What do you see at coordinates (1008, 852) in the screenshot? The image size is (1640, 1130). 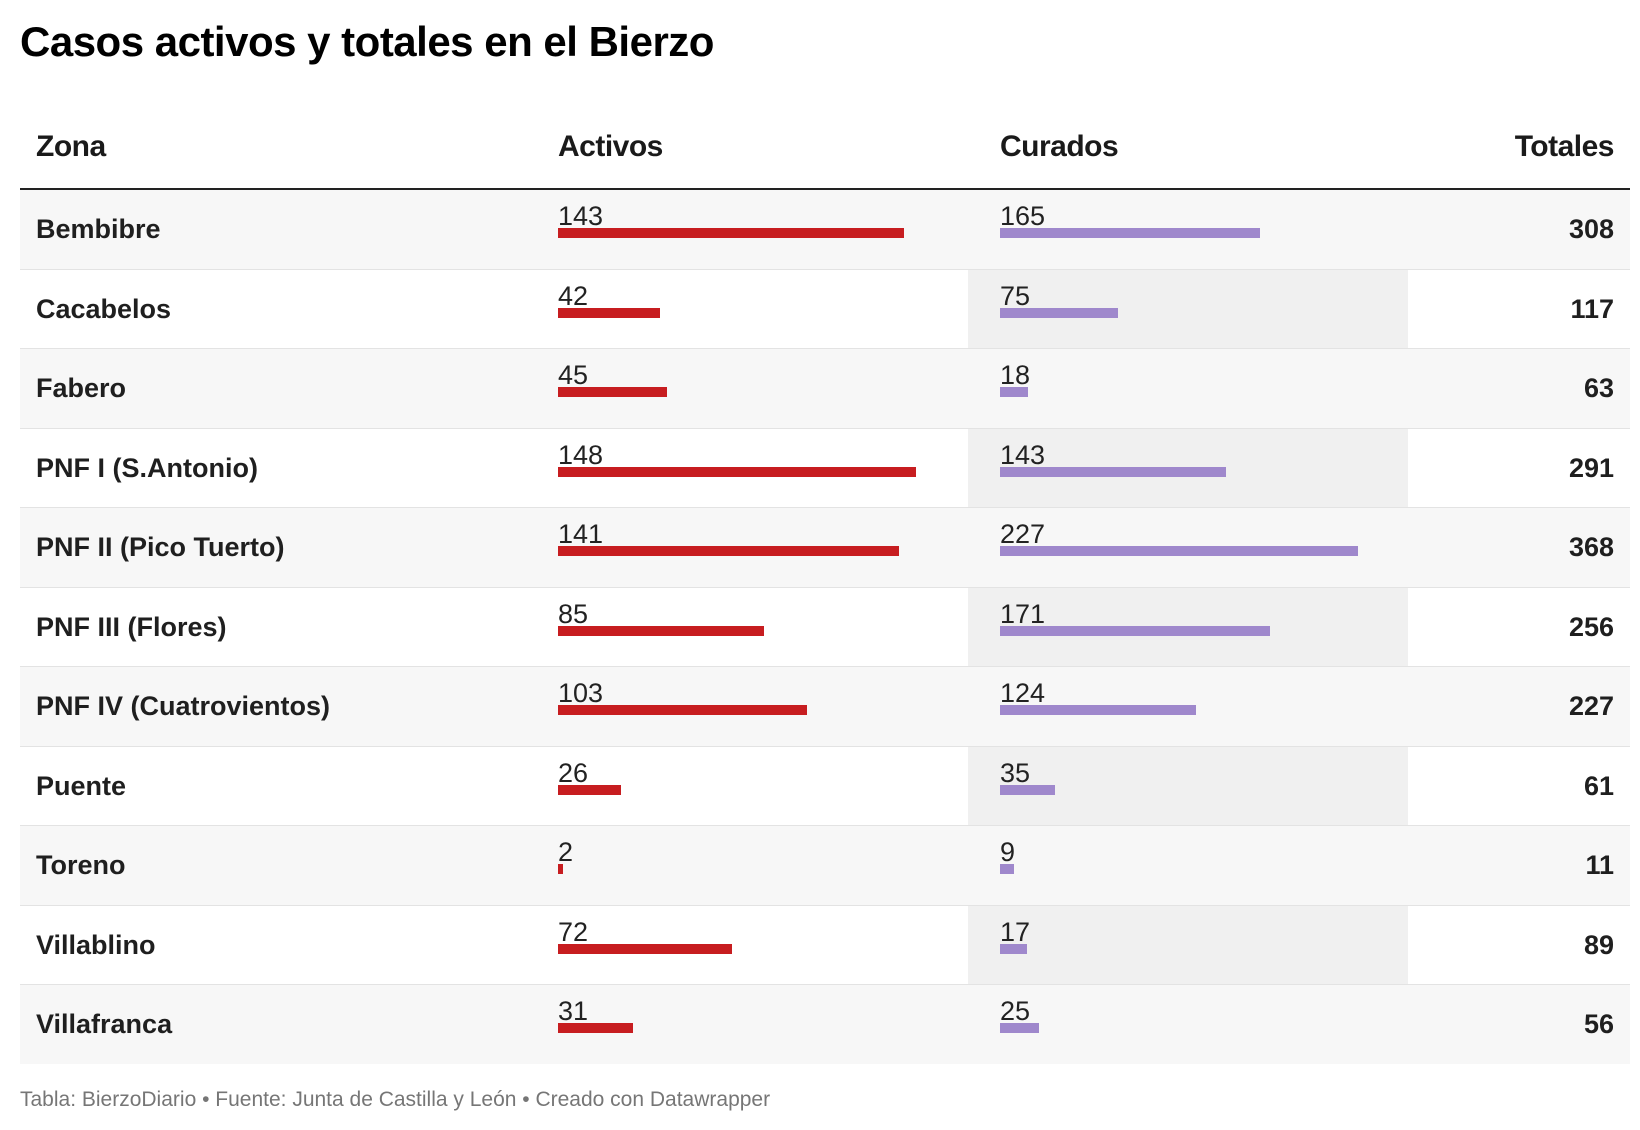 I see `curados-value: 9` at bounding box center [1008, 852].